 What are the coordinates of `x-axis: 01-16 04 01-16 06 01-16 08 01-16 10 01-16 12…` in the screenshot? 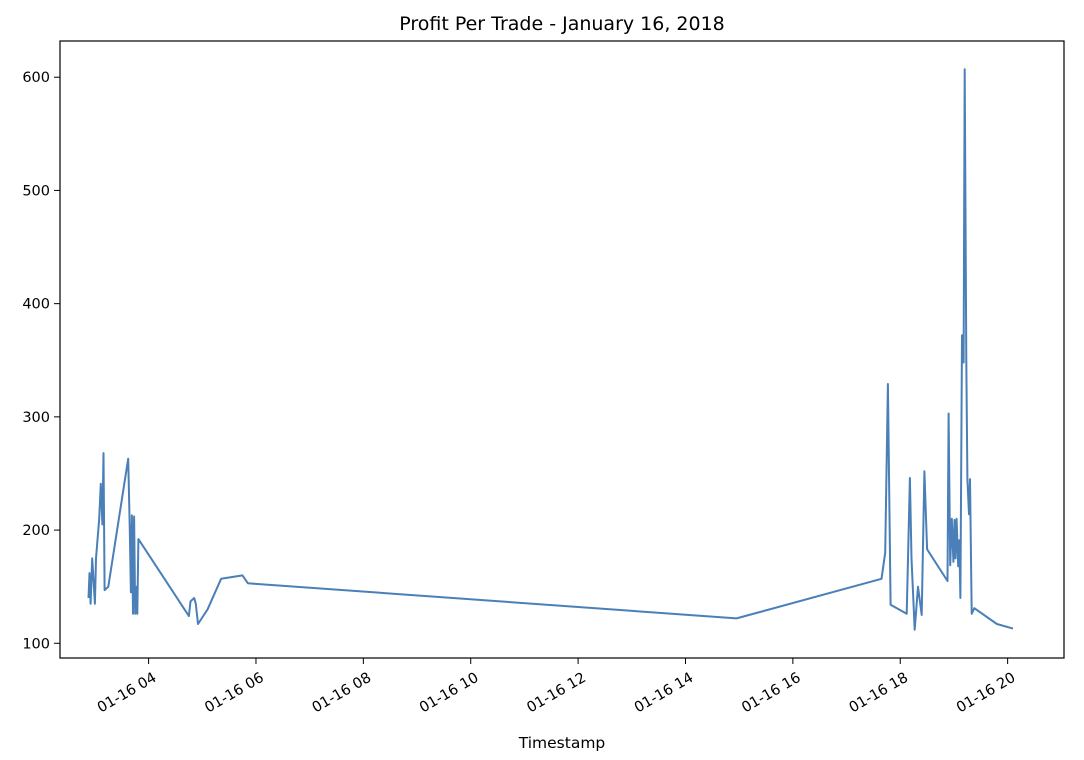 It's located at (556, 687).